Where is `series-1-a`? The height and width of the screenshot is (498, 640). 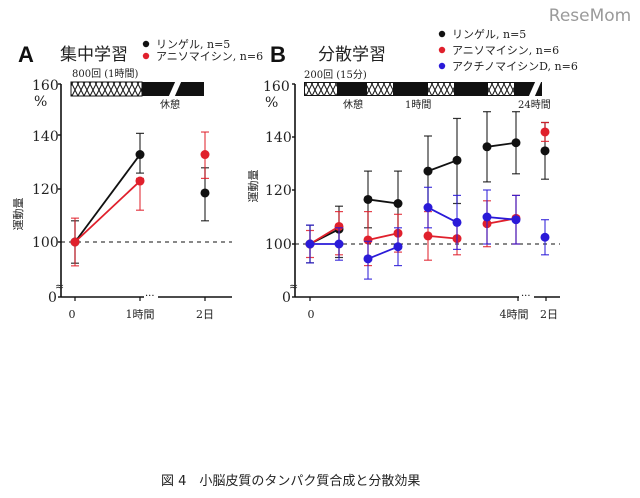
series-1-a is located at coordinates (140, 199).